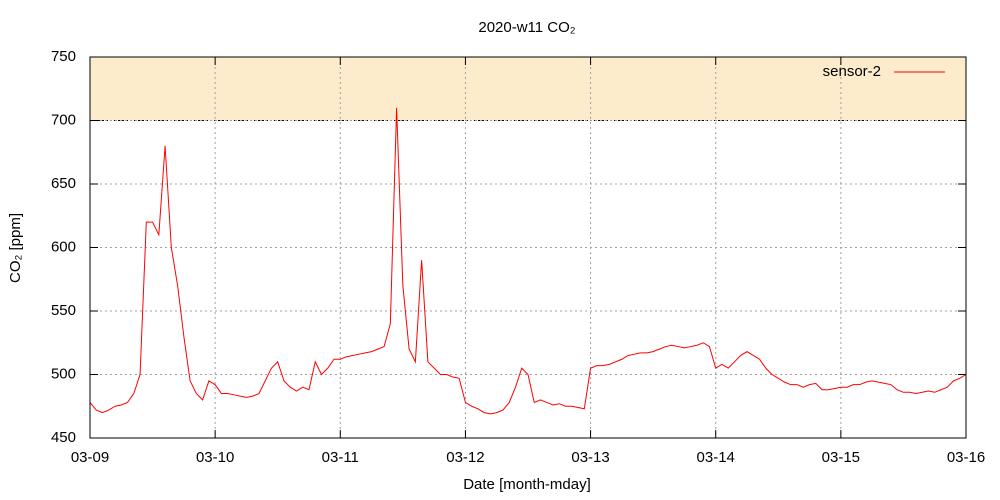  What do you see at coordinates (841, 457) in the screenshot?
I see `x-tick-label: 03-15` at bounding box center [841, 457].